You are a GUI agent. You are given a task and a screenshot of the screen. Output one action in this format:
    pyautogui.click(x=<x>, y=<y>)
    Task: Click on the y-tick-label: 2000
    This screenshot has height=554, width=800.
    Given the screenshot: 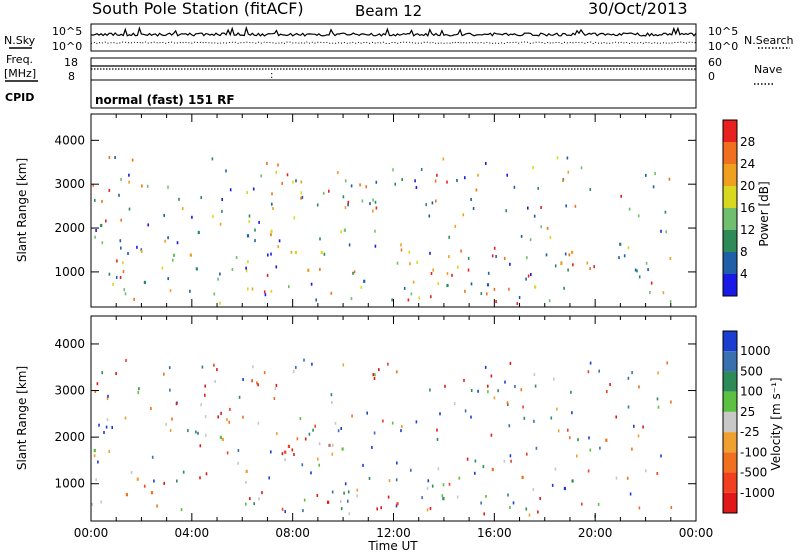 What is the action you would take?
    pyautogui.click(x=69, y=437)
    